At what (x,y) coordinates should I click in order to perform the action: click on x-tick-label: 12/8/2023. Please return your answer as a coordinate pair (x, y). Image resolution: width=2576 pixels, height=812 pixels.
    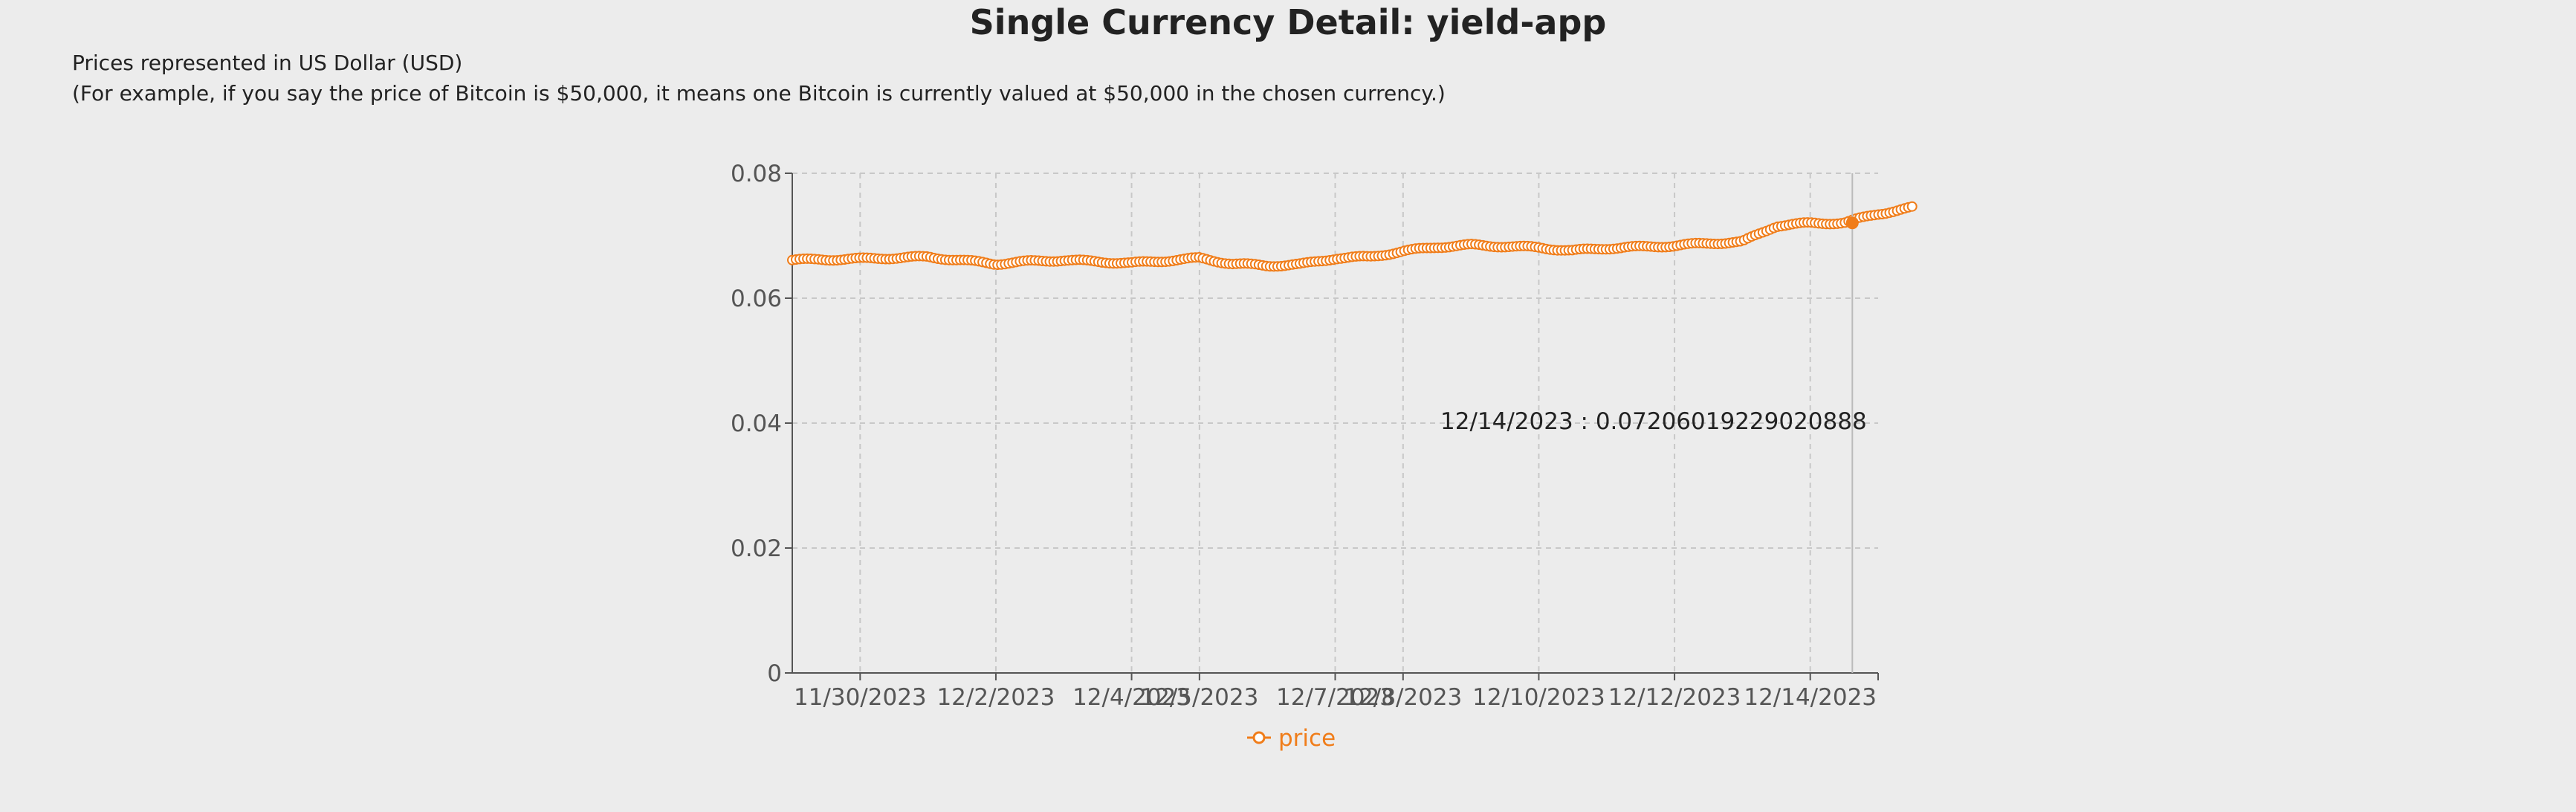
    Looking at the image, I should click on (1403, 697).